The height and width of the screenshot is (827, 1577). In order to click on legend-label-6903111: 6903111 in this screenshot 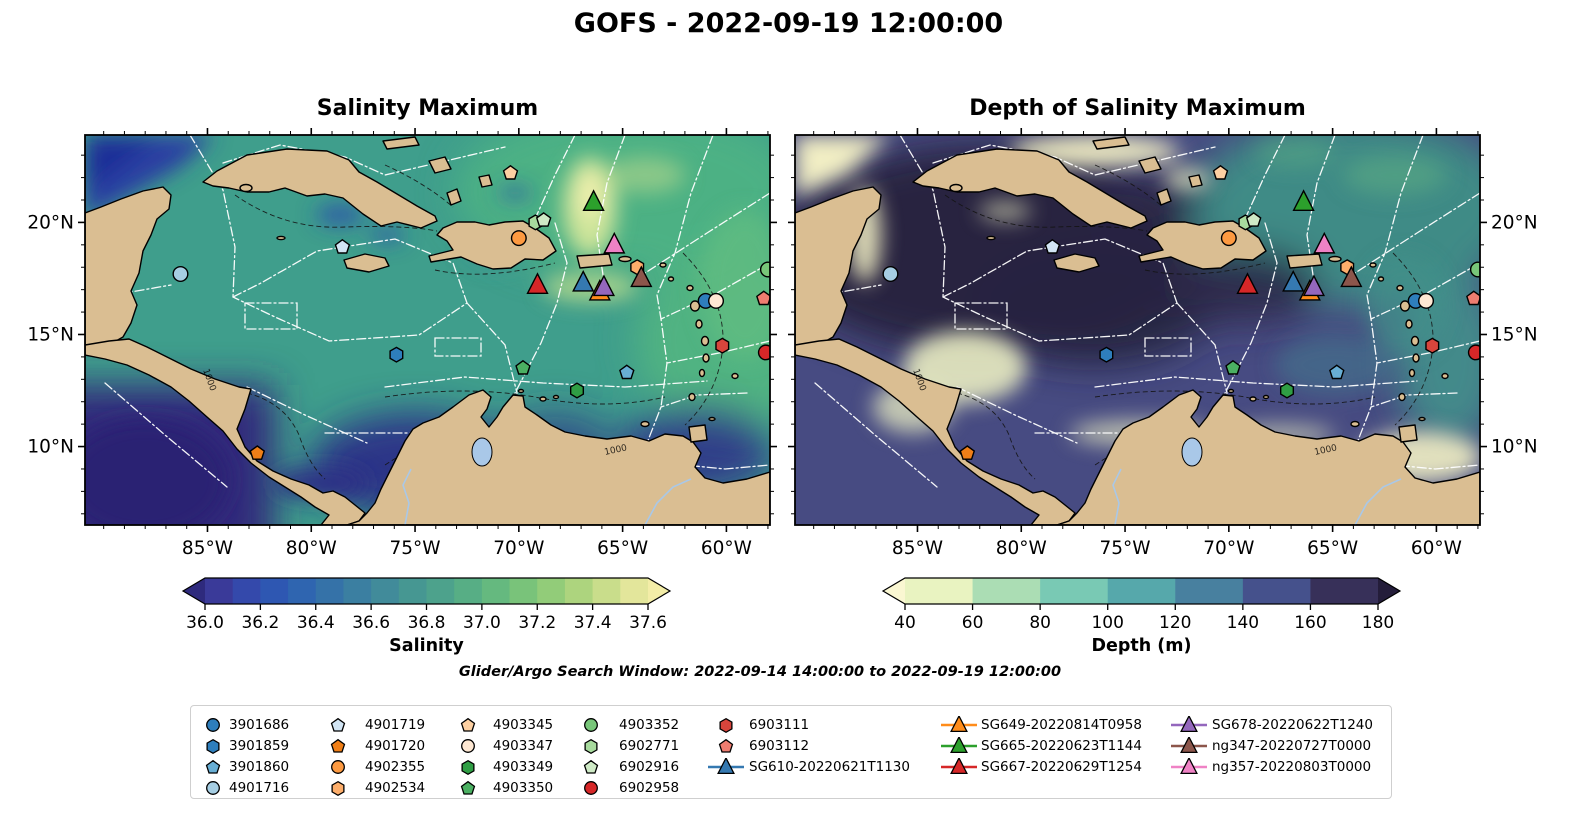, I will do `click(779, 725)`.